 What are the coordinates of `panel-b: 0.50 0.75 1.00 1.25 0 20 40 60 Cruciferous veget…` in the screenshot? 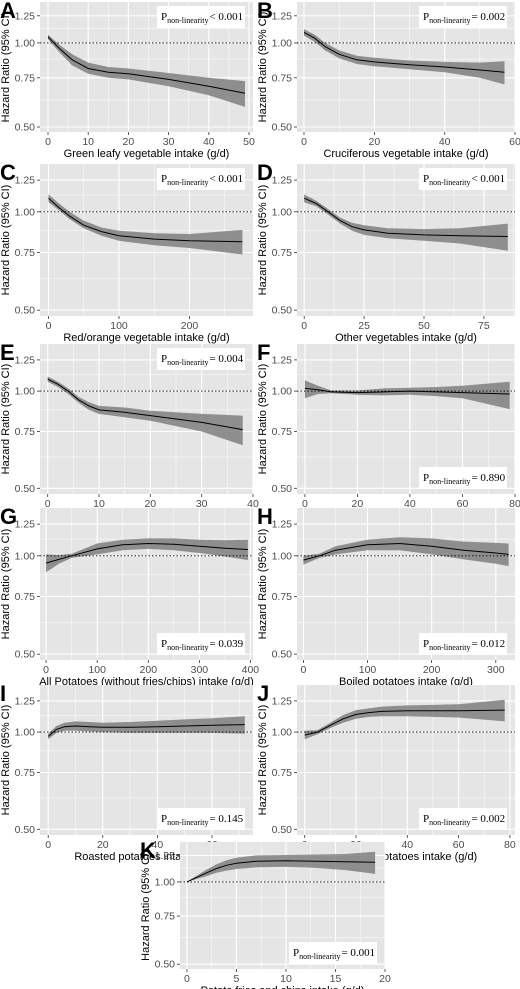 It's located at (388, 80).